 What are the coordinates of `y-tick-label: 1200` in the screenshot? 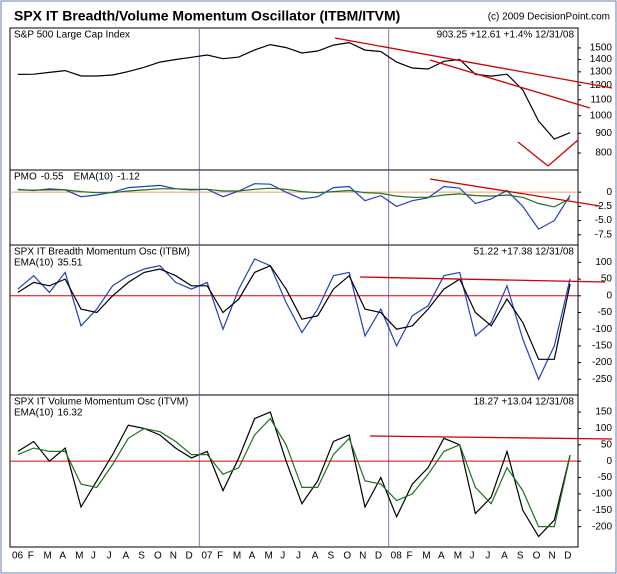 It's located at (601, 85).